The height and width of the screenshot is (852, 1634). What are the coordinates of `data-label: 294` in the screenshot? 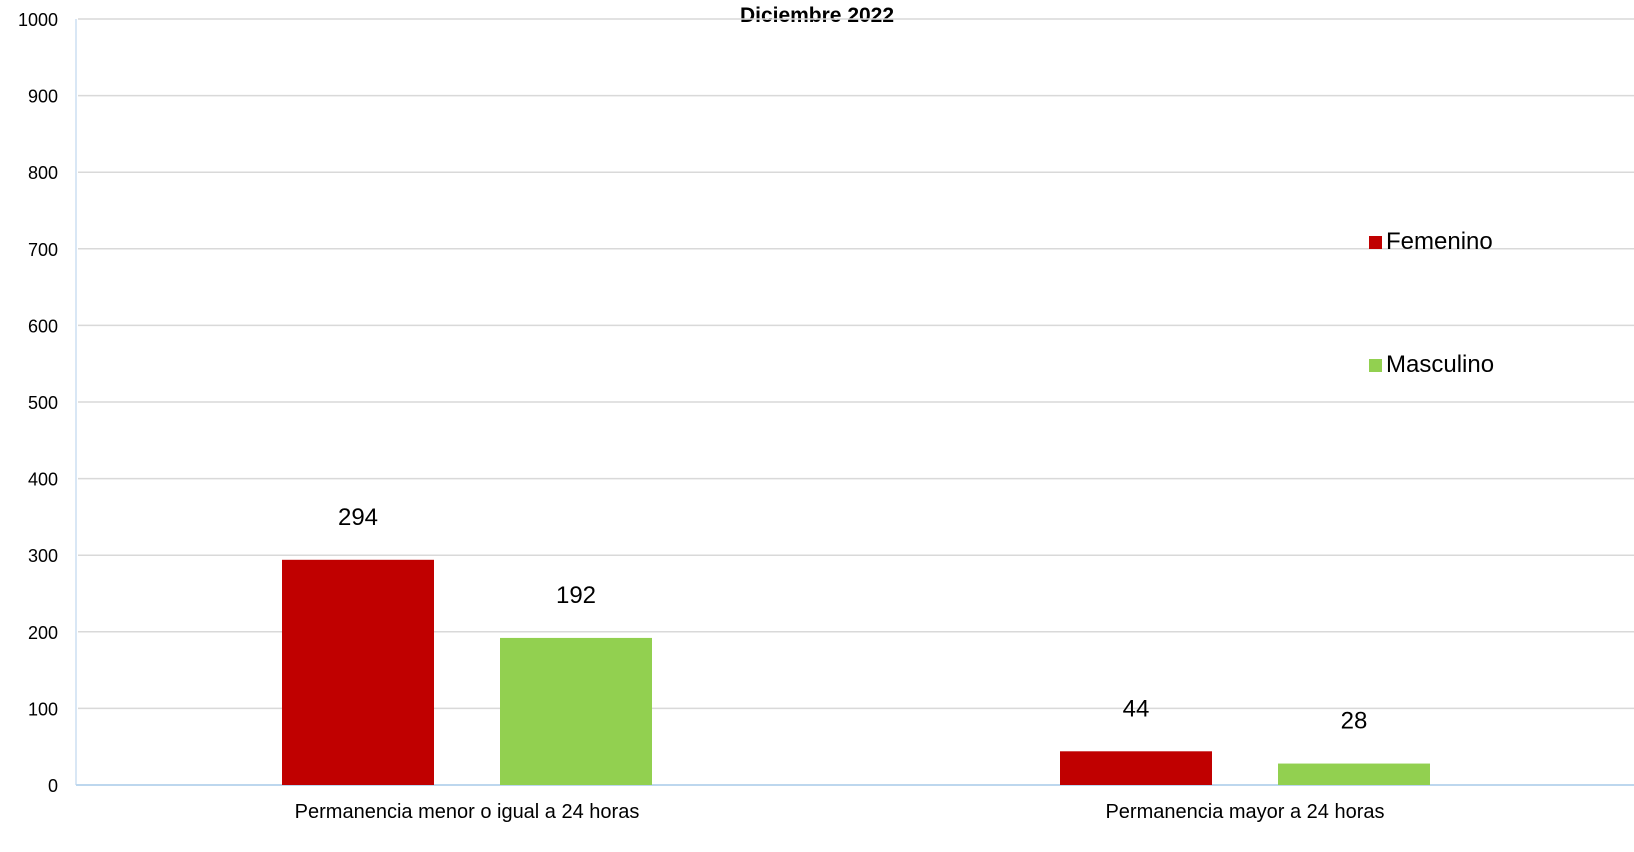 It's located at (358, 517).